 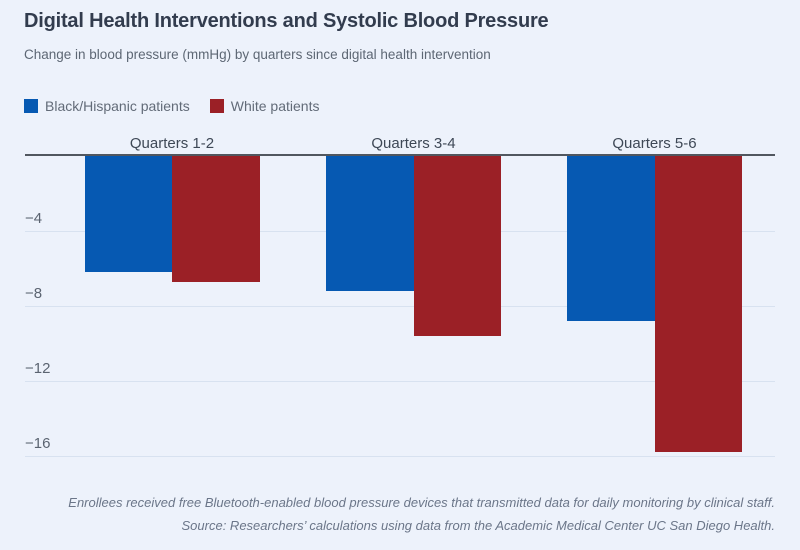 I want to click on legend-swatch-blue, so click(x=31, y=106).